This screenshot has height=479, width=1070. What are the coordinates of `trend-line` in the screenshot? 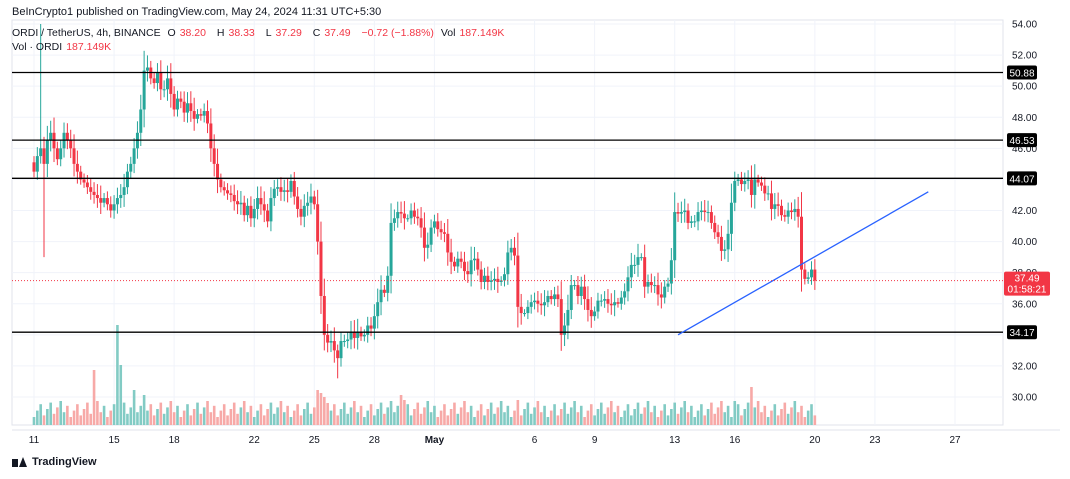 It's located at (803, 263).